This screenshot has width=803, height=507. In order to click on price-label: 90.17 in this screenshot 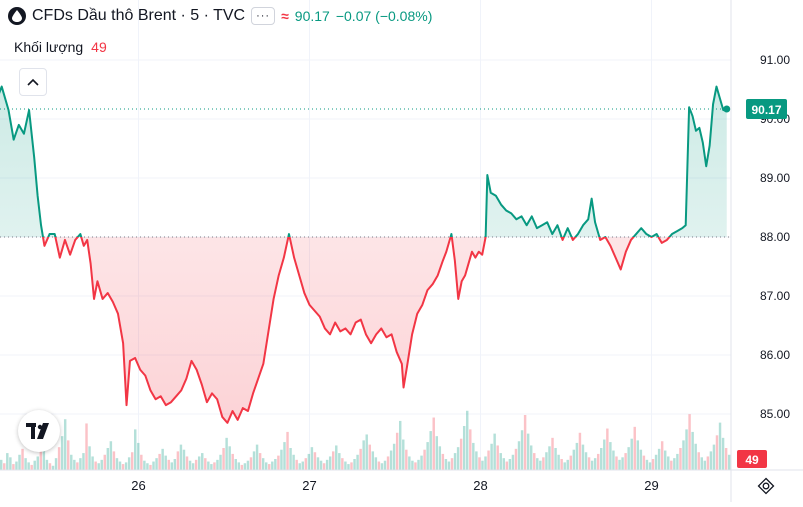, I will do `click(766, 110)`.